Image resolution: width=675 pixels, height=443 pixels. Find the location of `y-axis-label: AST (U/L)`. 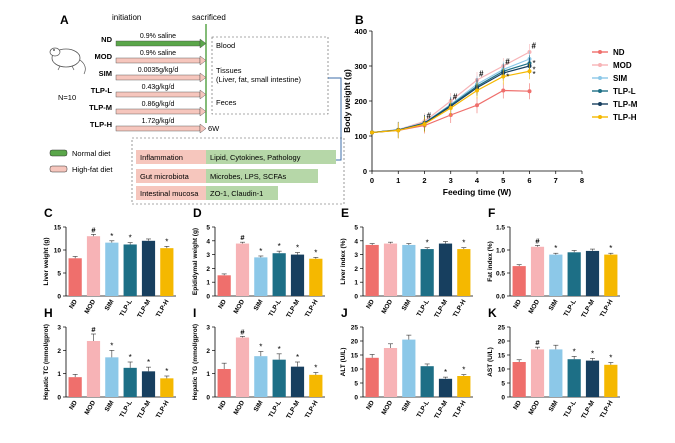

y-axis-label: AST (U/L) is located at coordinates (490, 362).